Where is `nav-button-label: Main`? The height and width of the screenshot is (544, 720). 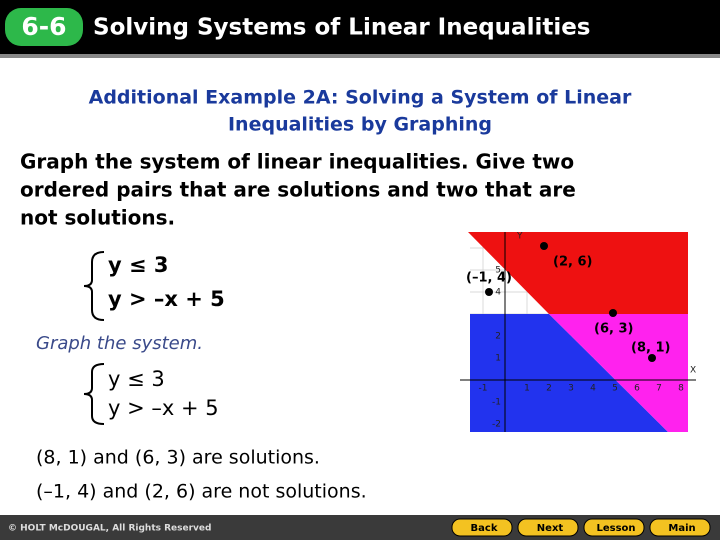 nav-button-label: Main is located at coordinates (681, 528).